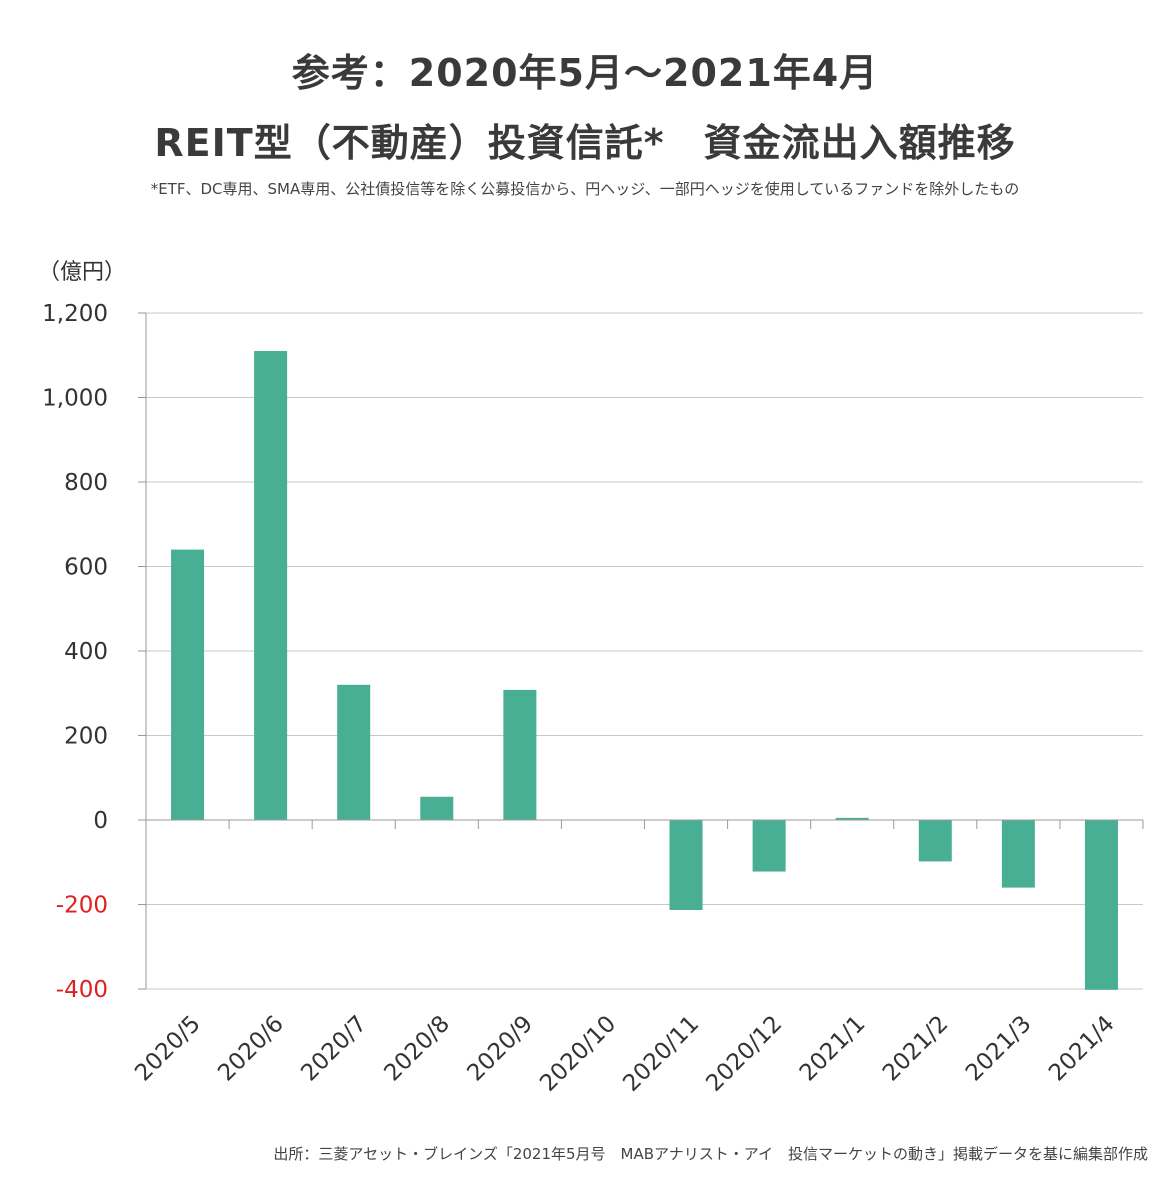 Image resolution: width=1170 pixels, height=1186 pixels. What do you see at coordinates (82, 272) in the screenshot?
I see `y-axis-unit-label: （億円）` at bounding box center [82, 272].